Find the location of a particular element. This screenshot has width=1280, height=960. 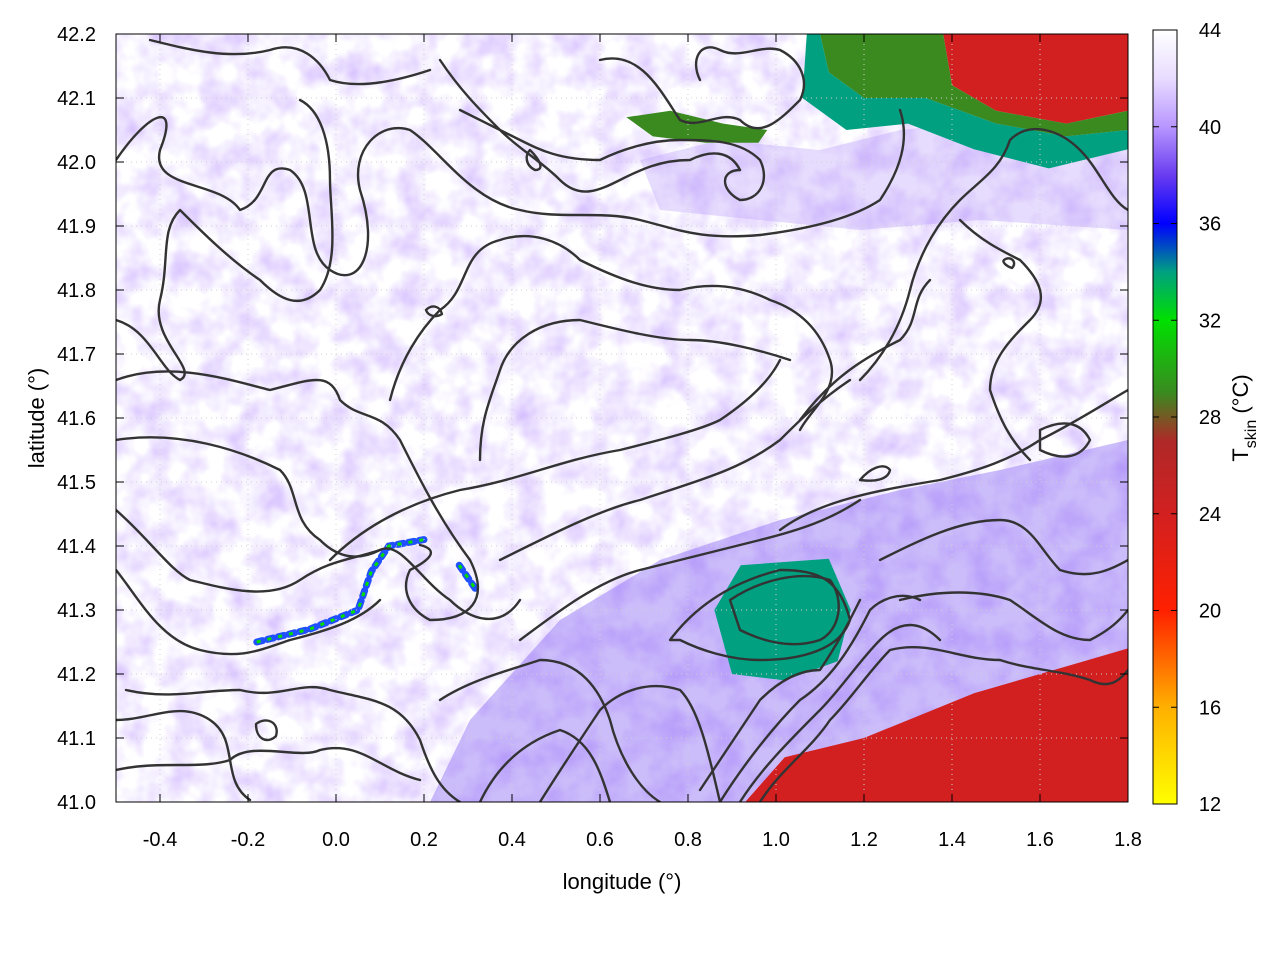

region-green-ne is located at coordinates (974, 85).